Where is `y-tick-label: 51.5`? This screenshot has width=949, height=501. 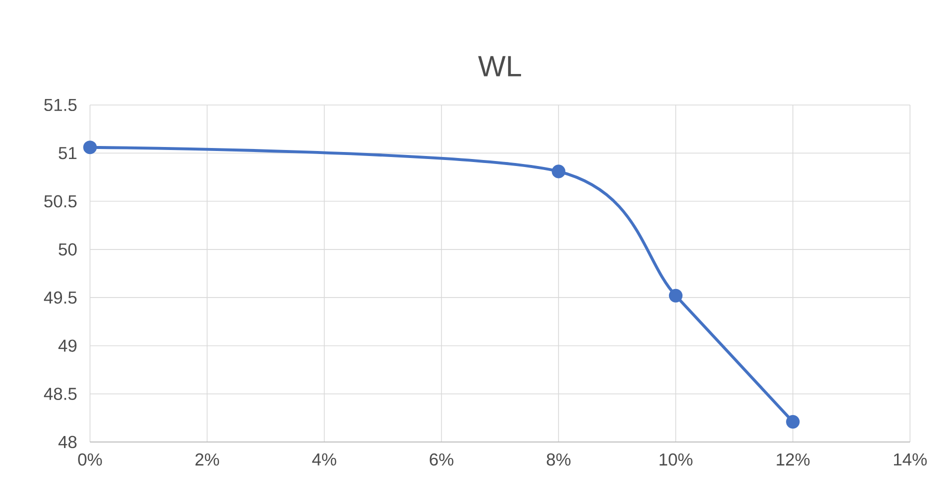 y-tick-label: 51.5 is located at coordinates (60, 105).